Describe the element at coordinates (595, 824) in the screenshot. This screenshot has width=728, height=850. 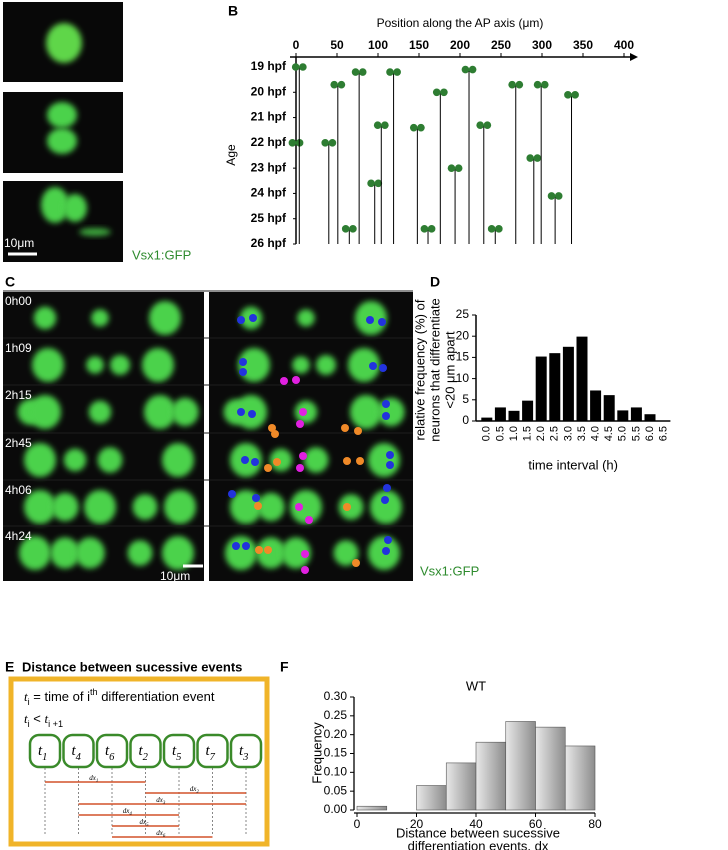
I see `x-tick-label: 80` at that location.